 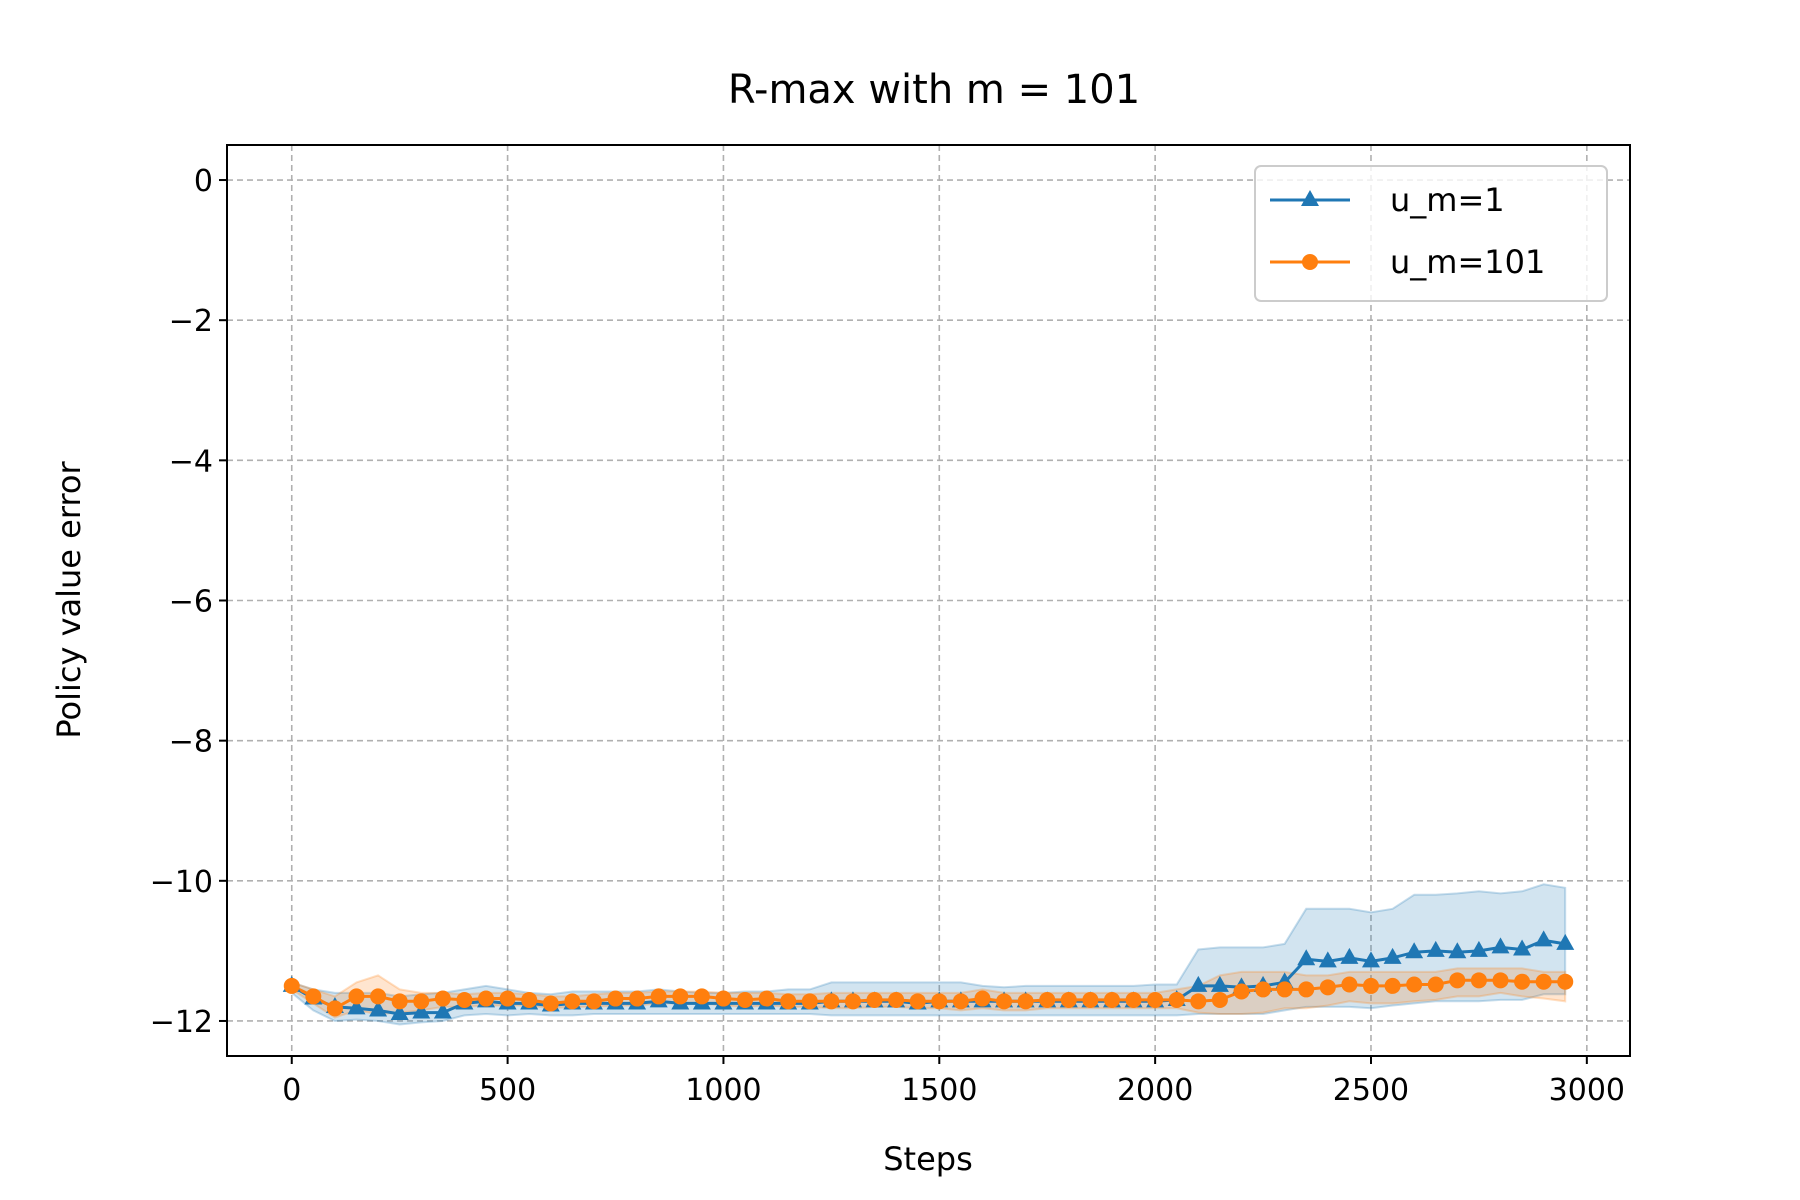 I want to click on y-tick-label: −6, so click(x=191, y=602).